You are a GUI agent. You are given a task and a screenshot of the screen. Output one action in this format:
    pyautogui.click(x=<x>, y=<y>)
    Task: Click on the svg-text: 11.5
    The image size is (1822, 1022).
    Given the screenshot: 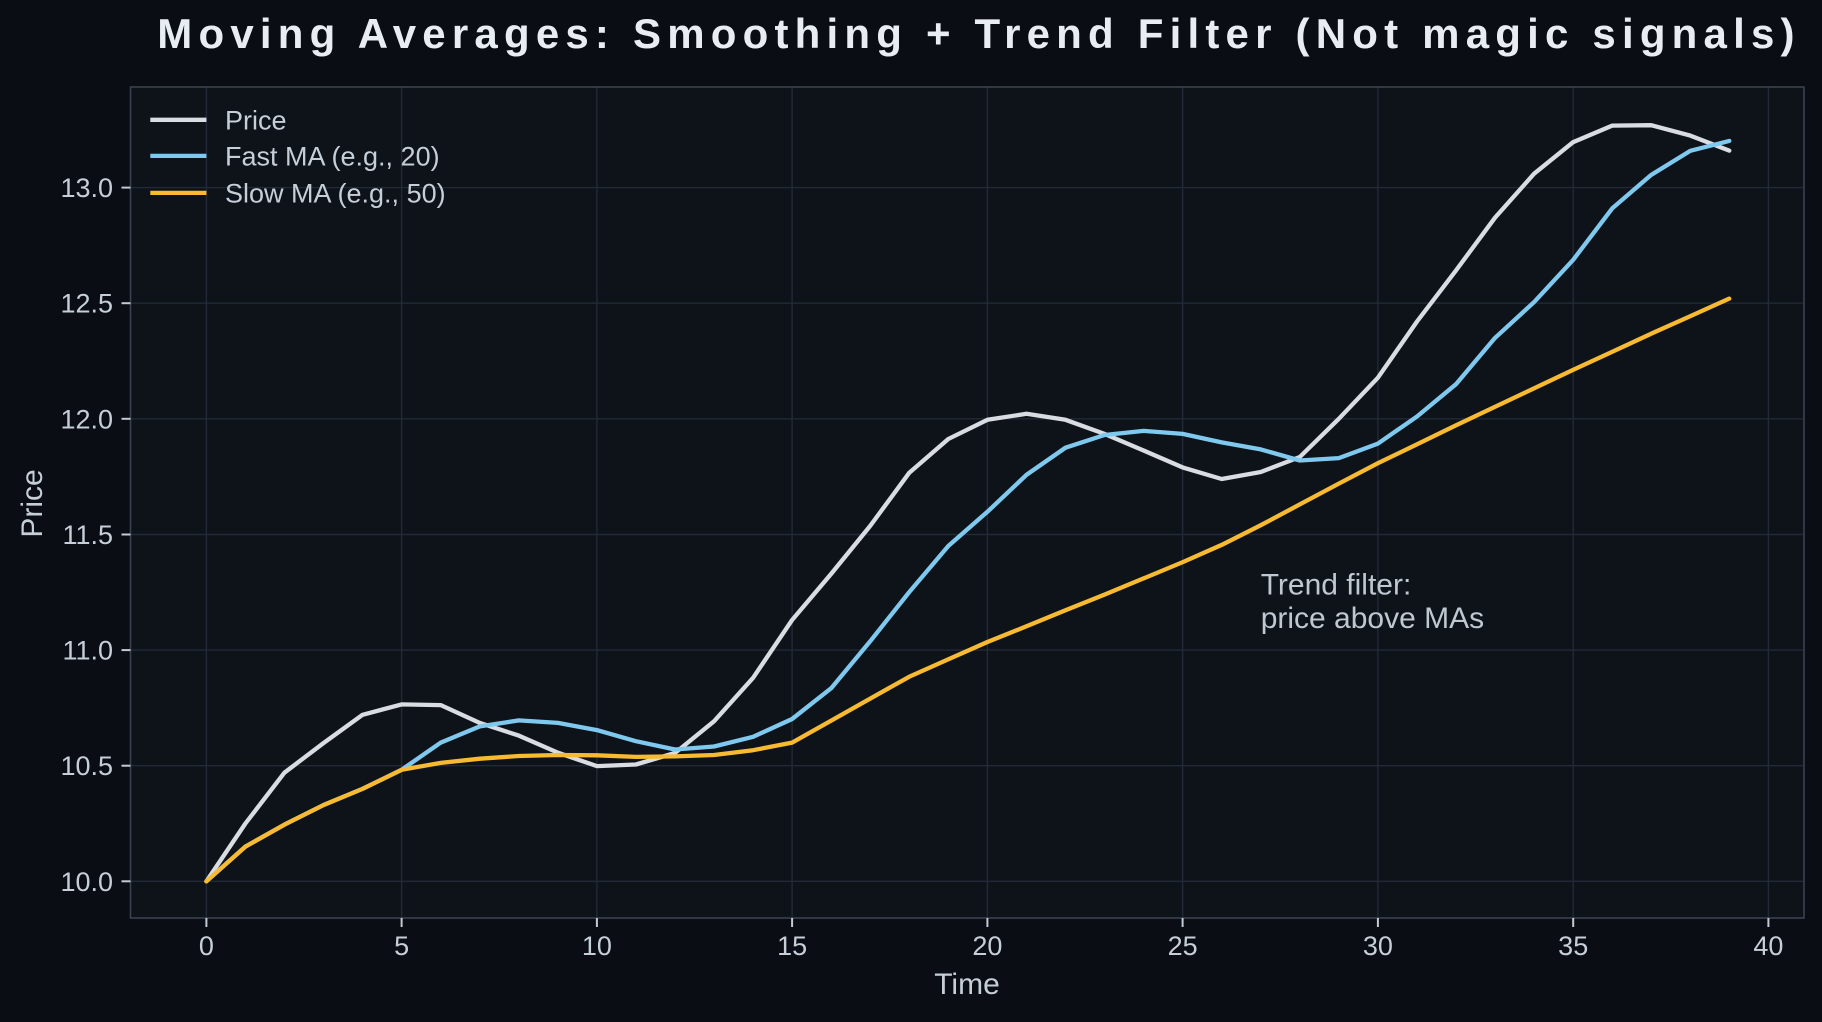 What is the action you would take?
    pyautogui.click(x=87, y=535)
    